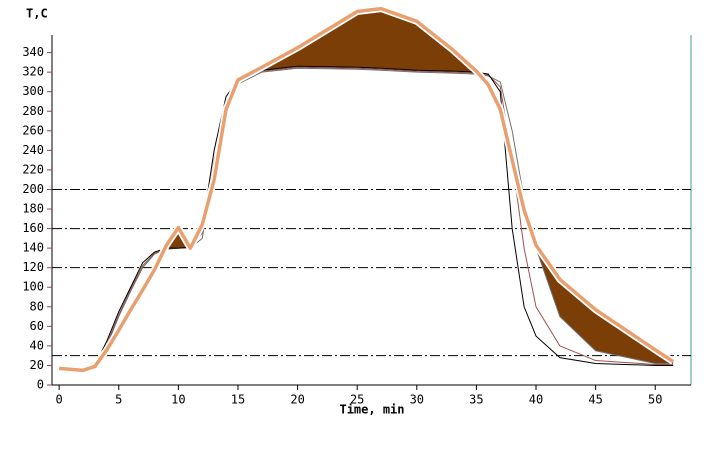 The width and height of the screenshot is (720, 450). What do you see at coordinates (371, 410) in the screenshot?
I see `x-axis-title: Time, min` at bounding box center [371, 410].